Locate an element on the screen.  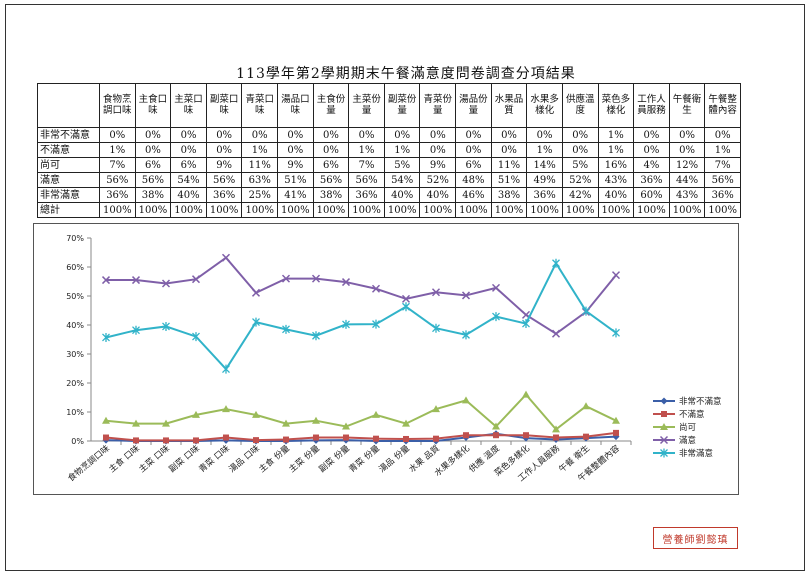
table-cell: 38% is located at coordinates (331, 195).